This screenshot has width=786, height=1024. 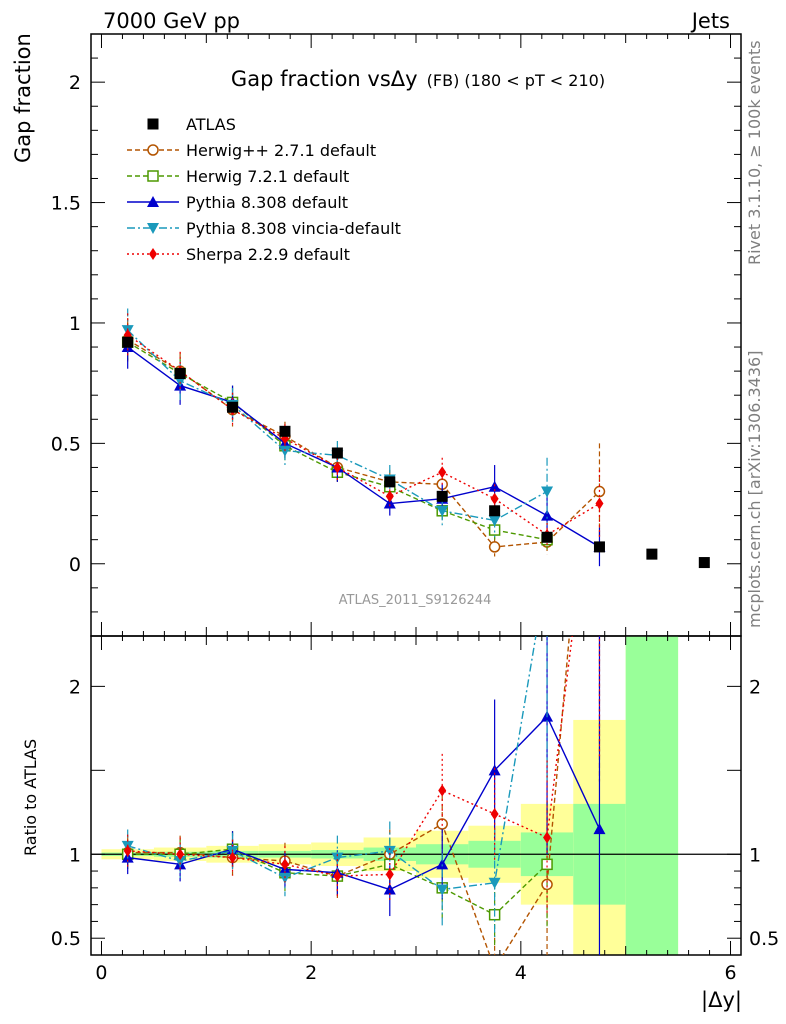 I want to click on header-right: Jets, so click(x=710, y=21).